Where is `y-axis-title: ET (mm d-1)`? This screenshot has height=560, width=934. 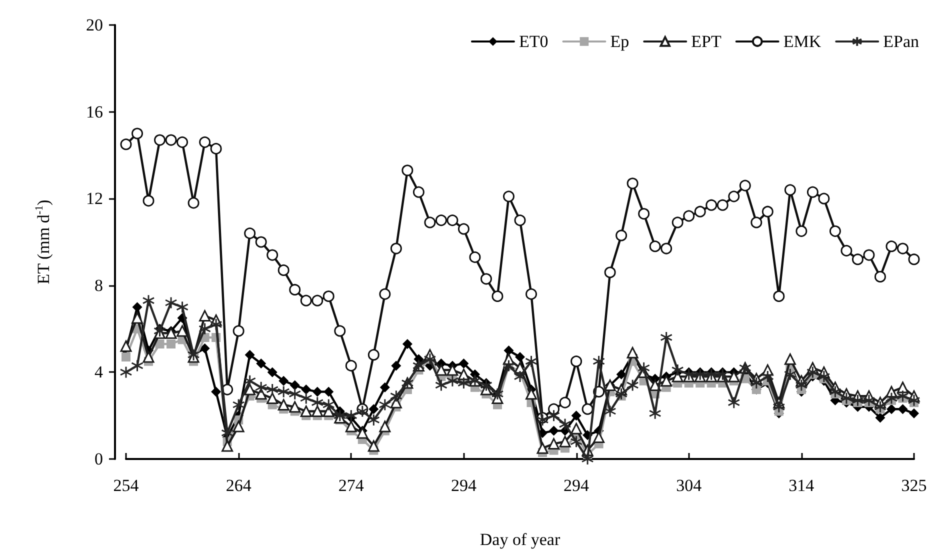 y-axis-title: ET (mm d-1) is located at coordinates (43, 242).